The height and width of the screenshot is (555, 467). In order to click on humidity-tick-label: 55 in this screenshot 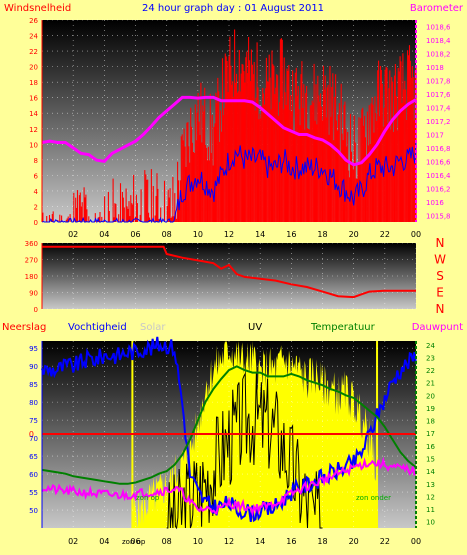, I will do `click(33, 493)`.